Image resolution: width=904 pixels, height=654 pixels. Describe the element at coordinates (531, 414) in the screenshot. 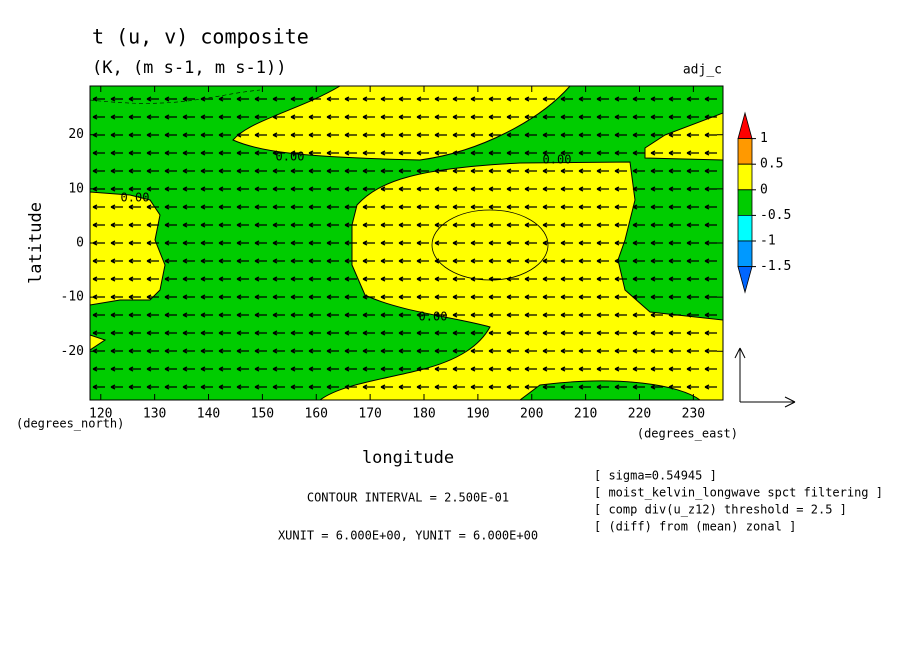

I see `x-tick-label: 200` at that location.